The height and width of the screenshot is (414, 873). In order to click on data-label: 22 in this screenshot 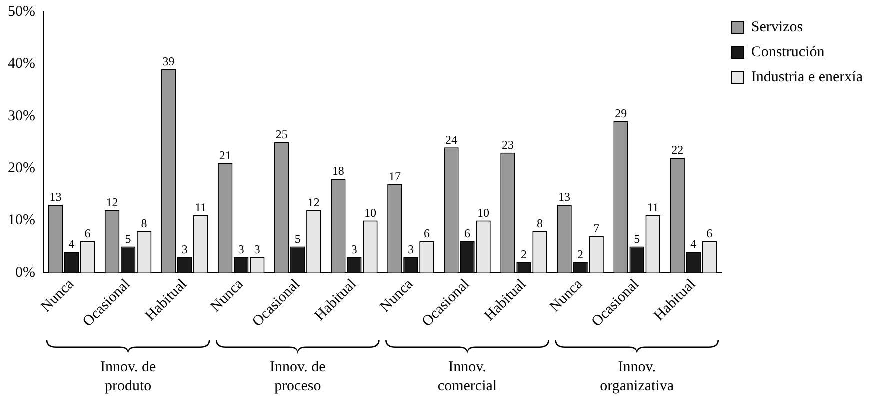, I will do `click(678, 150)`.